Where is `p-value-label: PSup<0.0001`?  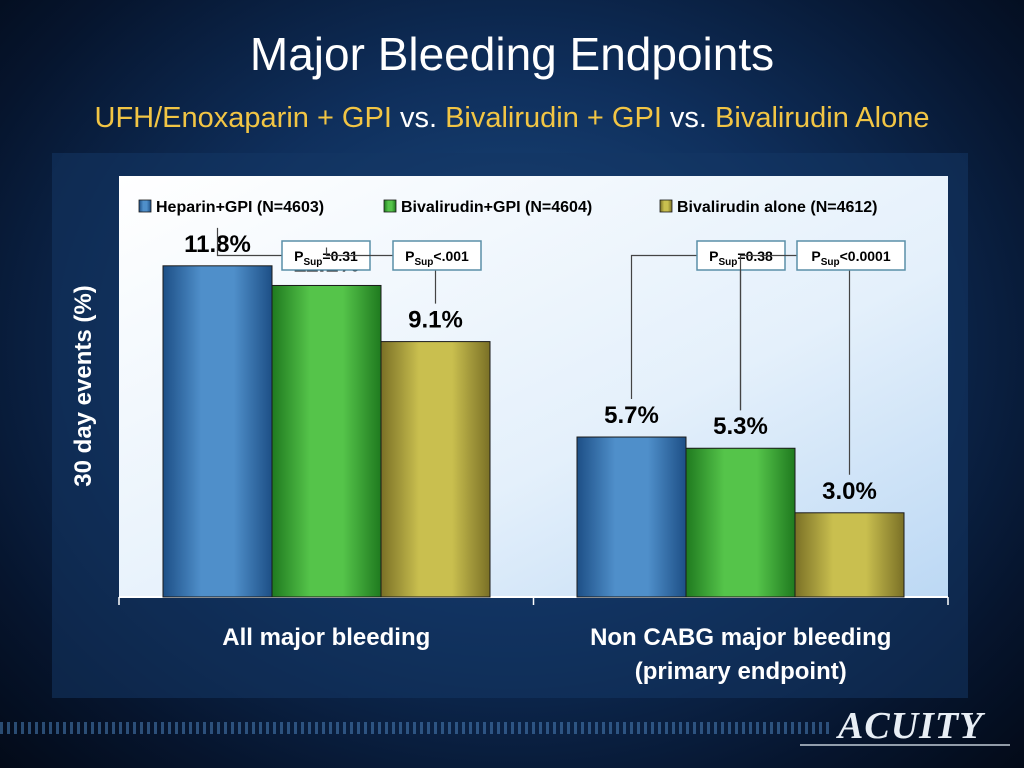
p-value-label: PSup<0.0001 is located at coordinates (850, 258).